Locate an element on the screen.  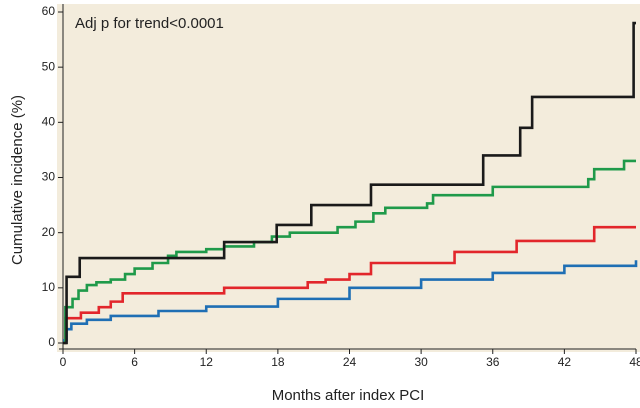
y-tick-label: 30 is located at coordinates (49, 177).